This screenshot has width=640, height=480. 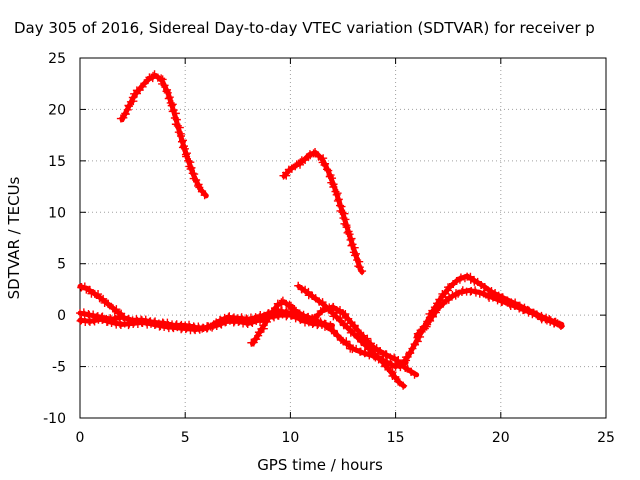 What do you see at coordinates (185, 438) in the screenshot?
I see `x-tick-label: 5` at bounding box center [185, 438].